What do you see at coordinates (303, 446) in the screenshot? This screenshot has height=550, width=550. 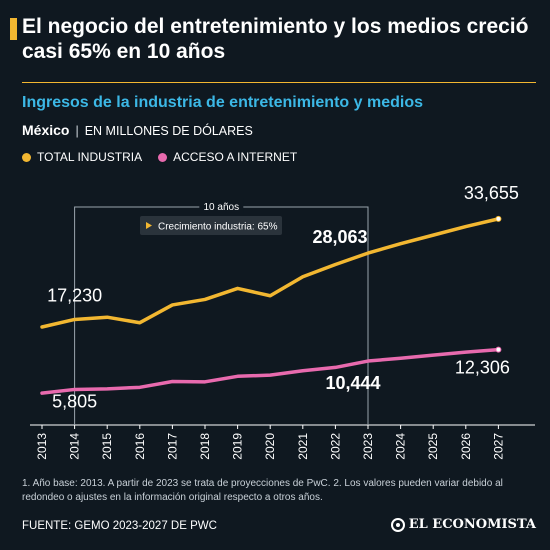 I see `x-tick-label-2021: 2021` at bounding box center [303, 446].